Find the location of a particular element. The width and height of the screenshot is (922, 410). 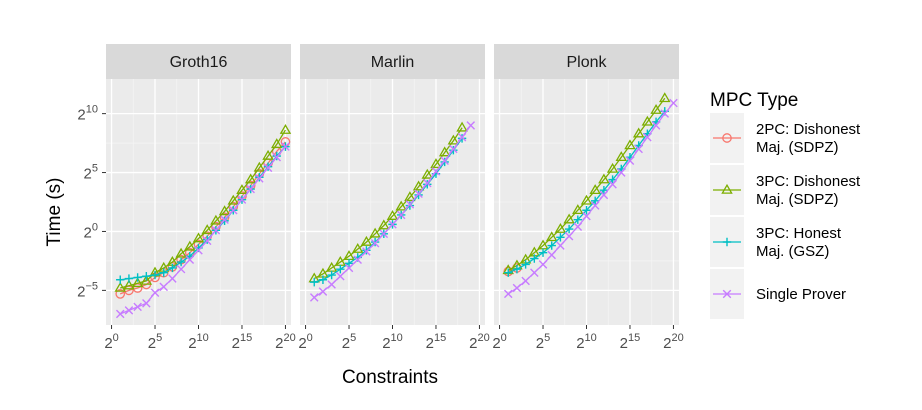

legend-label: 3PC: Dishonest Maj. (SDPZ) is located at coordinates (808, 190).